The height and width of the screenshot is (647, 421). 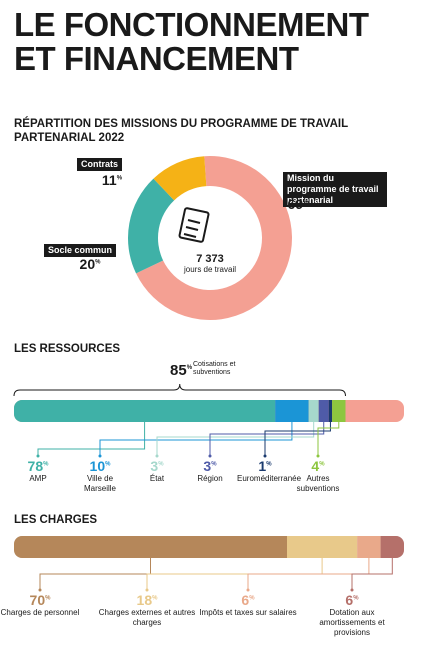 What do you see at coordinates (56, 520) in the screenshot?
I see `section-title: LES CHARGES` at bounding box center [56, 520].